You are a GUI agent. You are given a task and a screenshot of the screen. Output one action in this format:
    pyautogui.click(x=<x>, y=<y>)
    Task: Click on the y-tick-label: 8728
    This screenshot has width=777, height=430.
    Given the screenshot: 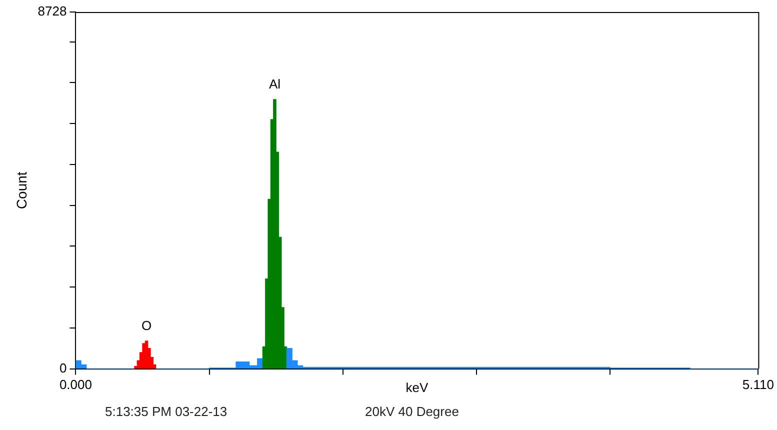 What is the action you would take?
    pyautogui.click(x=52, y=11)
    